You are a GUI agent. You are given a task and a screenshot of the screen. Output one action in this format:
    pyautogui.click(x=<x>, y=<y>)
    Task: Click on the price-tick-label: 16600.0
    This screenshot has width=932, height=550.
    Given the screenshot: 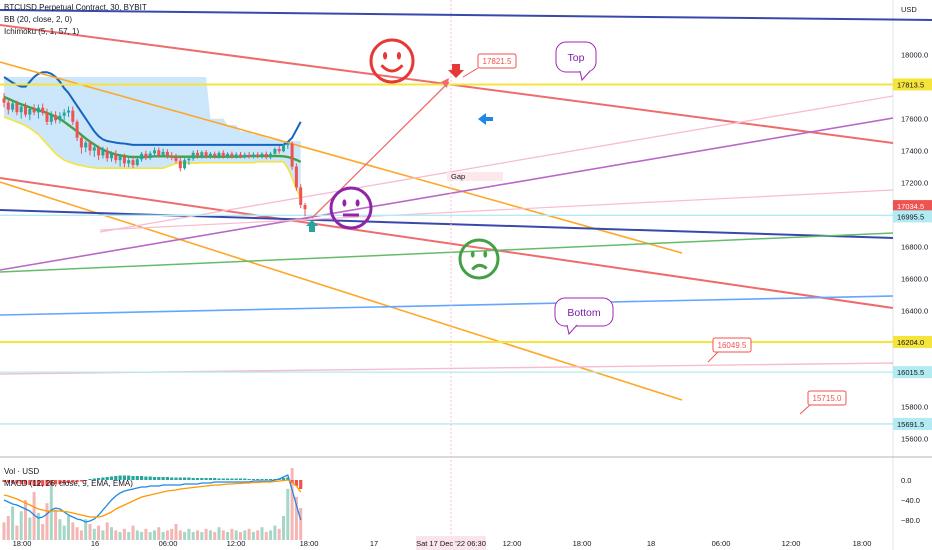 What is the action you would take?
    pyautogui.click(x=914, y=279)
    